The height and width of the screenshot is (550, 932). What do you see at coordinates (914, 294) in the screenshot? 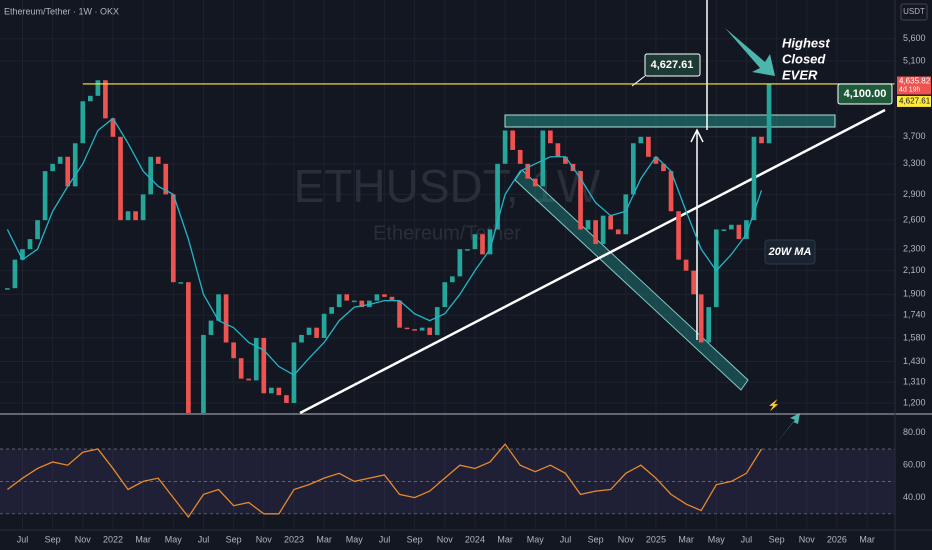
I see `y-tick-label: 1,900` at bounding box center [914, 294].